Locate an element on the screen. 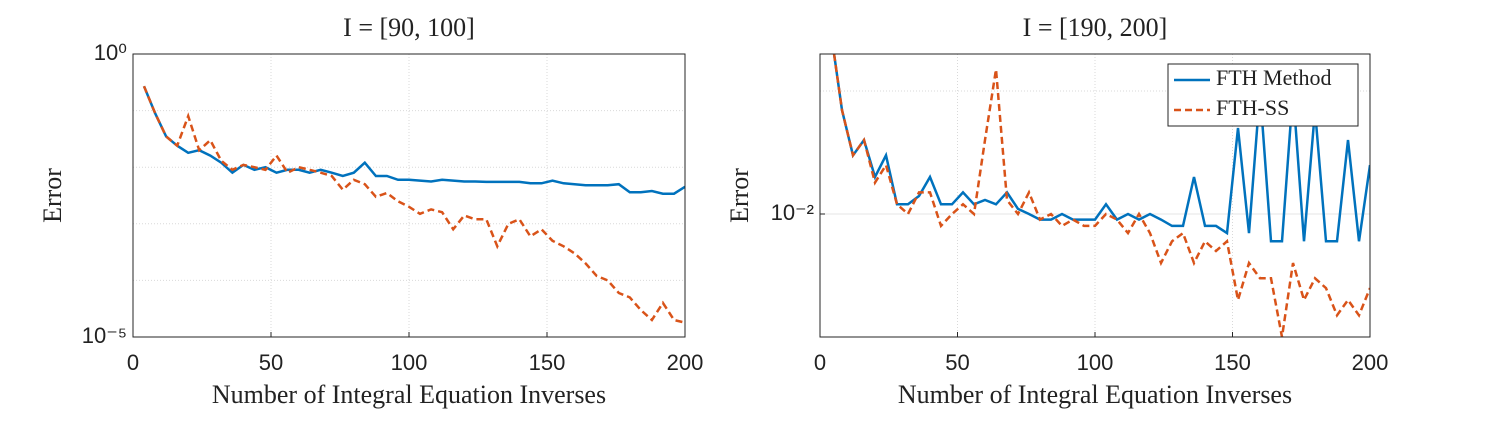 The image size is (1504, 427). chart-title: I = [190, 200] is located at coordinates (1095, 27).